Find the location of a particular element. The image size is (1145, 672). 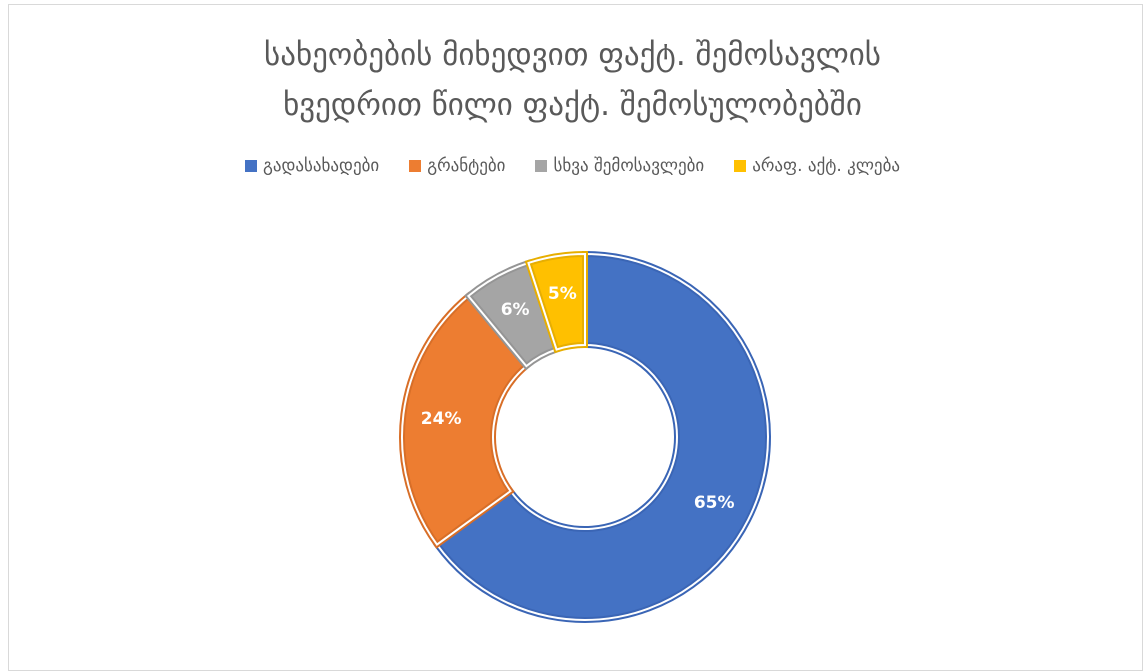

data-label-grants: 24% is located at coordinates (441, 419).